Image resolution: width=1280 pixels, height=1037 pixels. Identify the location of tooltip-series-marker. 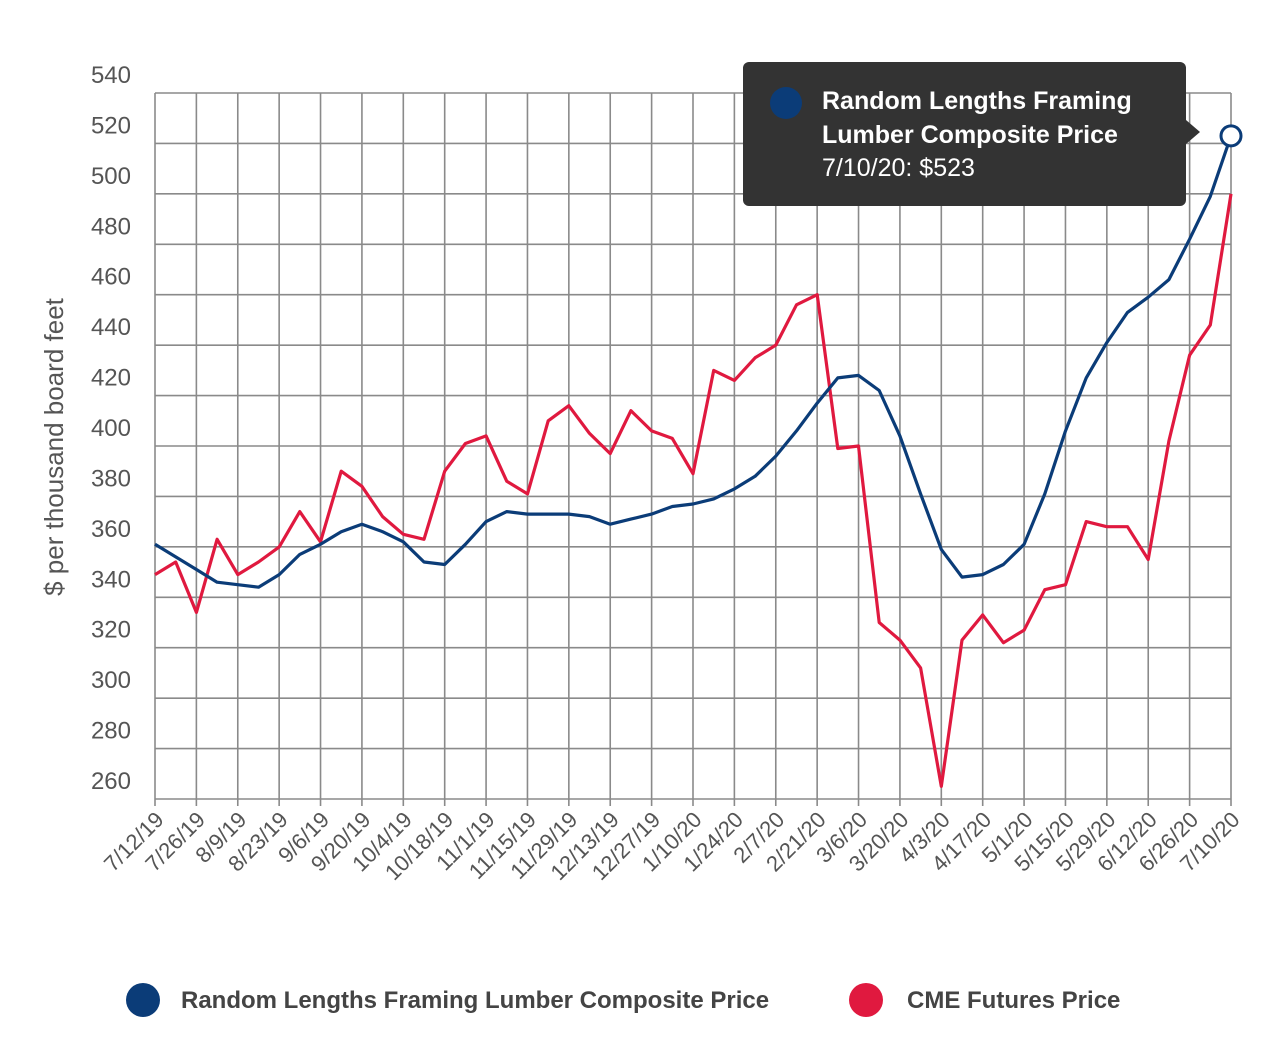
(786, 103).